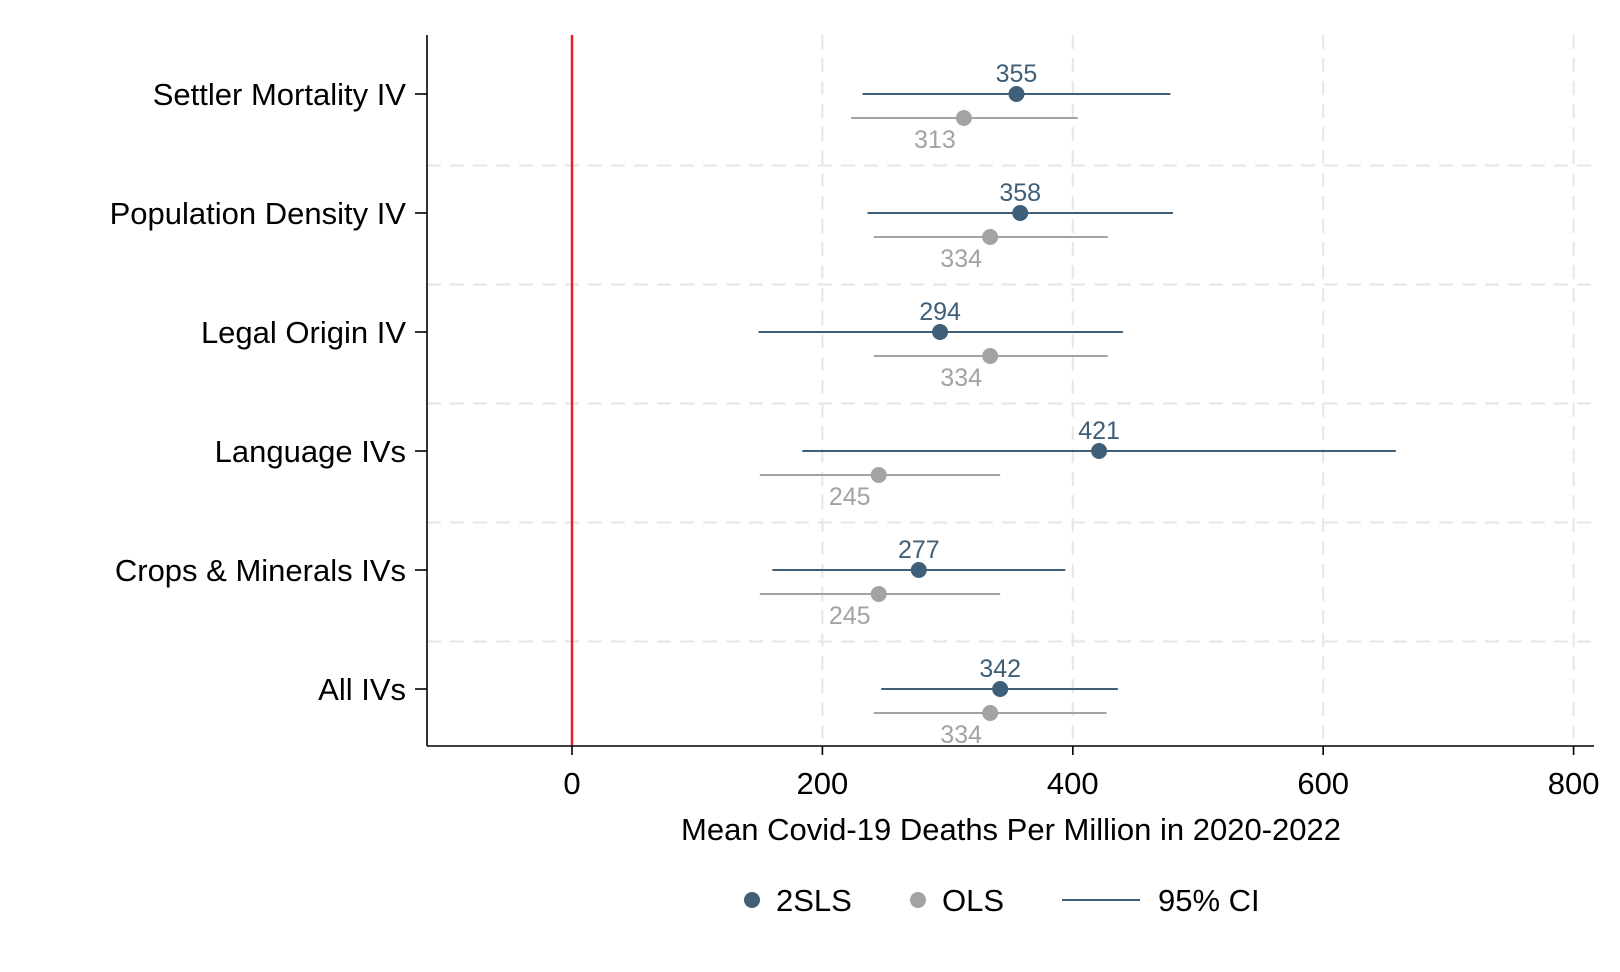  I want to click on y-category-label: Settler Mortality IV, so click(280, 94).